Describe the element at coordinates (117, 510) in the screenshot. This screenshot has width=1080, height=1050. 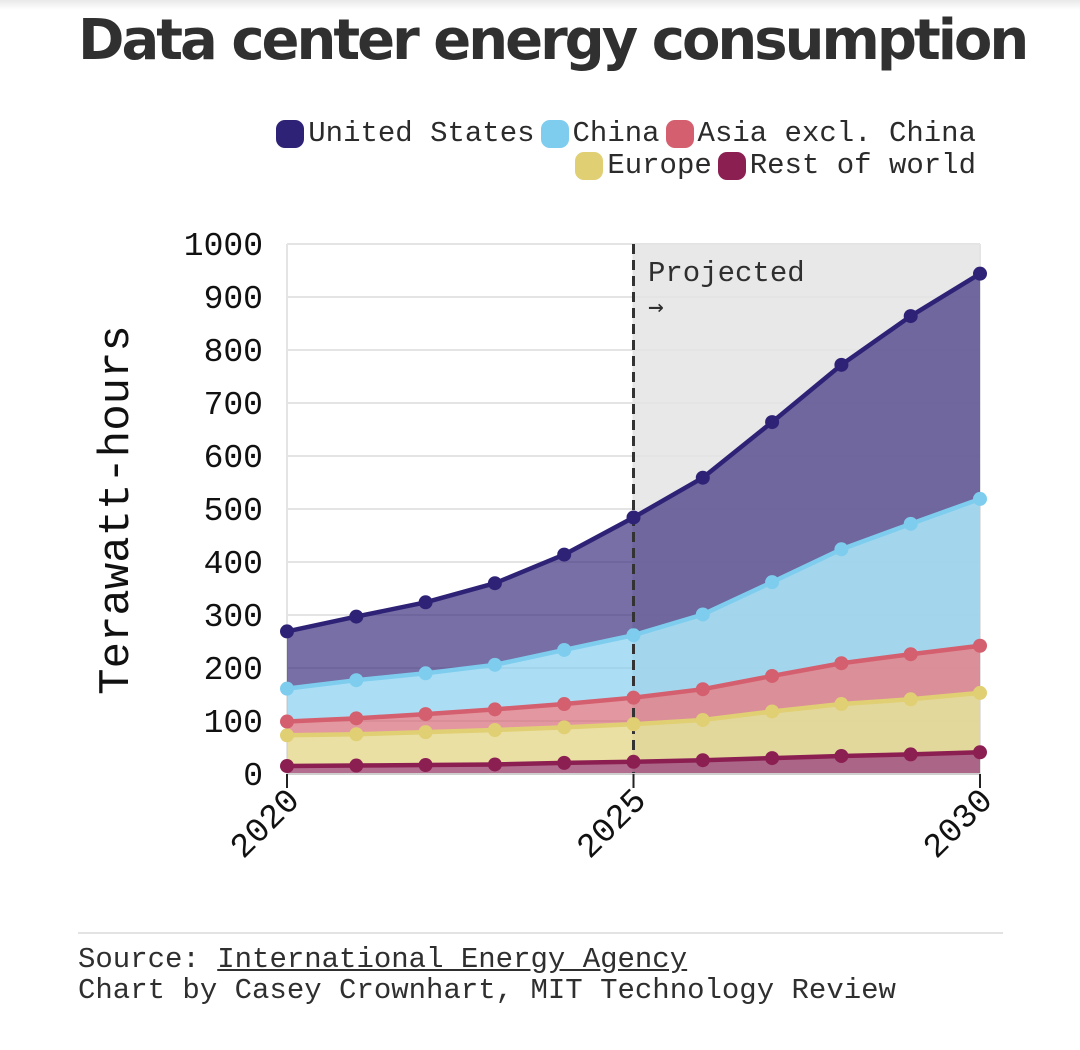
I see `y-axis-label: Terawatt-hours` at that location.